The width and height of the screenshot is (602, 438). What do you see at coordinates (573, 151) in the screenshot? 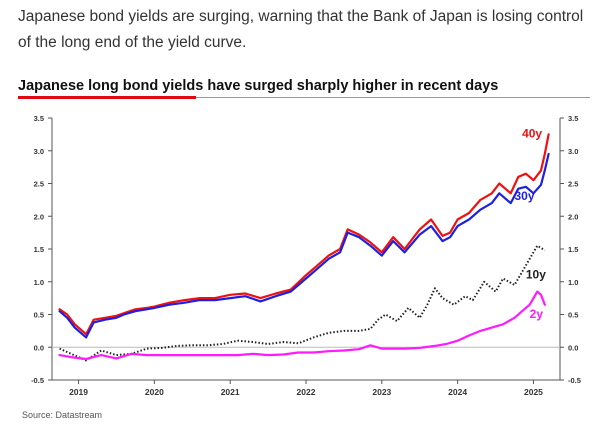
I see `y-tick-label-right: 3.0` at bounding box center [573, 151].